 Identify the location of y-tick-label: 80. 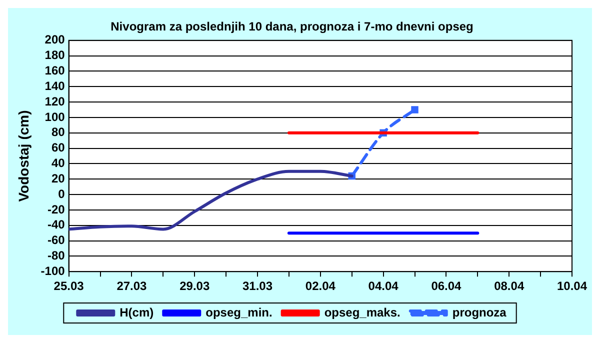
(58, 132).